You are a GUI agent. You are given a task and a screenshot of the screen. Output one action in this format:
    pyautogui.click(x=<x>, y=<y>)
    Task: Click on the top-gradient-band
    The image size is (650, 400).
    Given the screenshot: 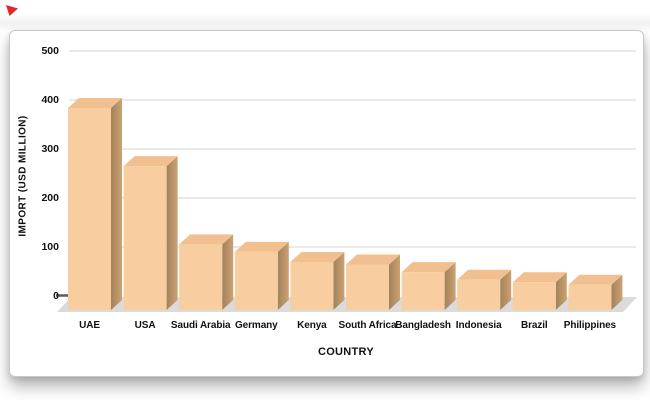 What is the action you would take?
    pyautogui.click(x=325, y=21)
    